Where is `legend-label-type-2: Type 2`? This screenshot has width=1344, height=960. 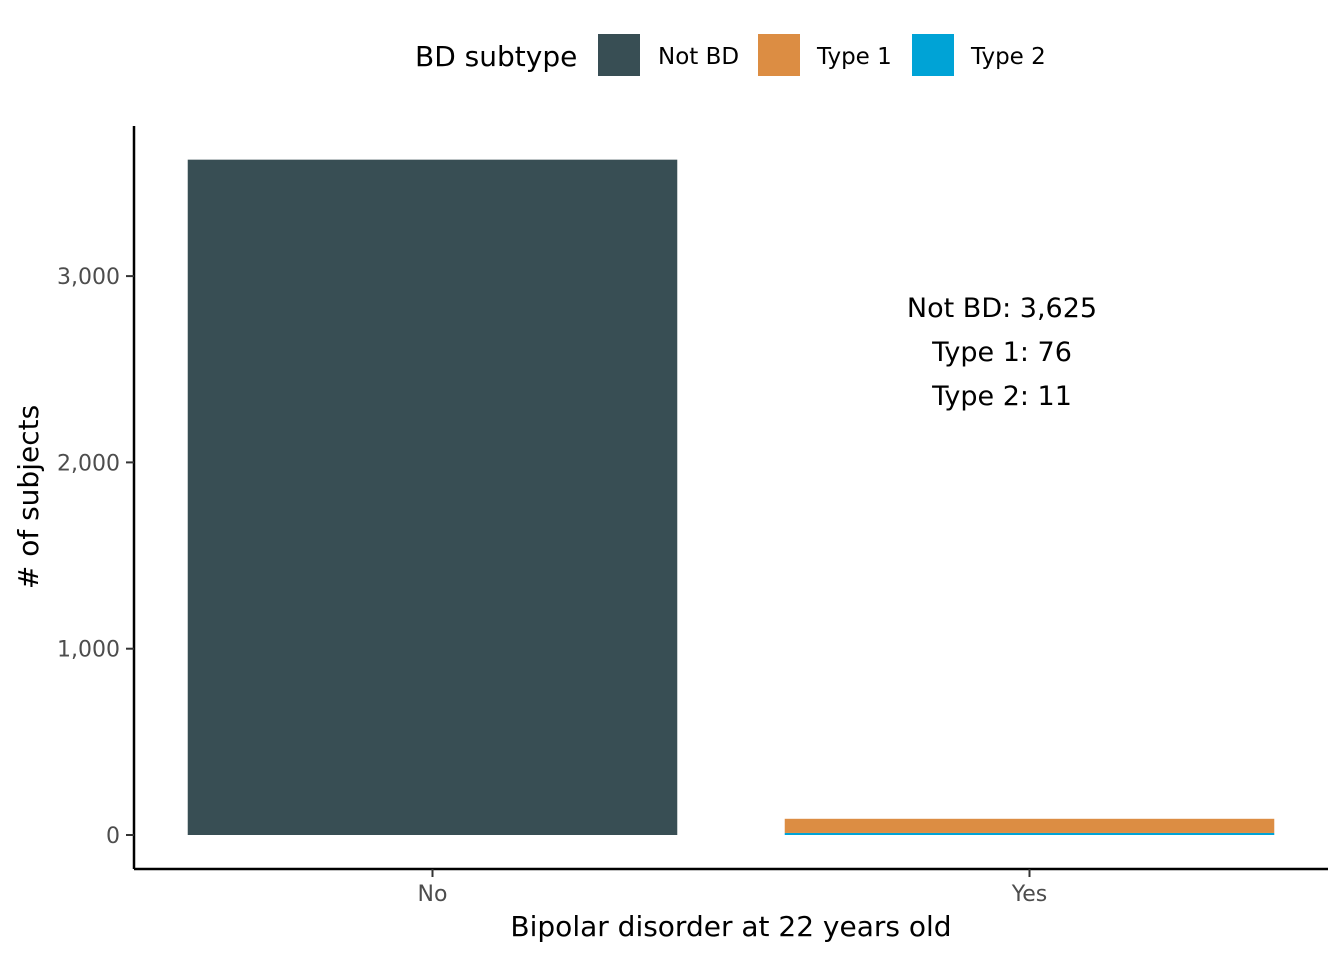
legend-label-type-2: Type 2 is located at coordinates (1008, 57).